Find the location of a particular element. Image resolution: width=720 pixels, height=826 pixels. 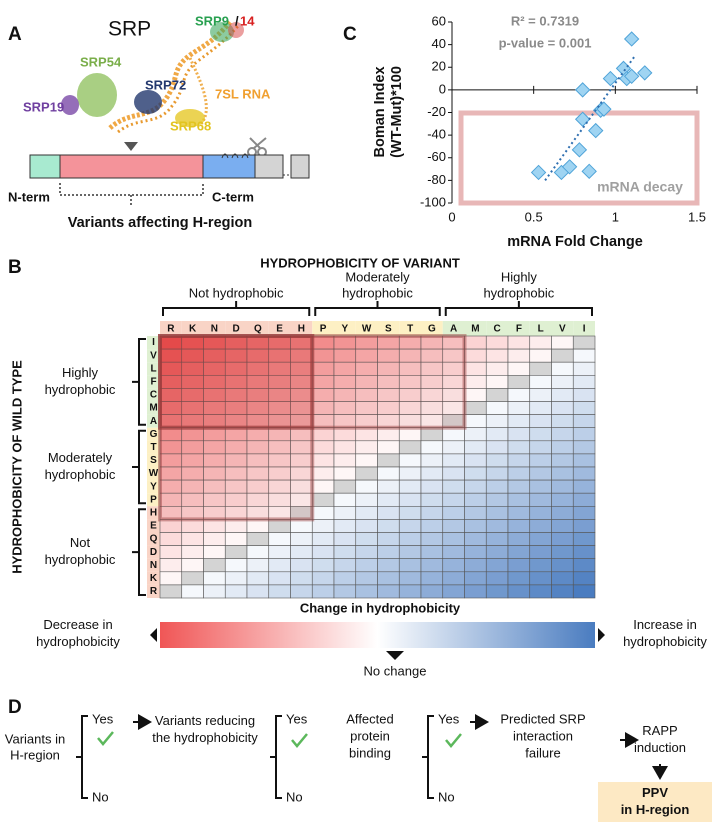

flow-text: the hydrophobicity is located at coordinates (205, 737).